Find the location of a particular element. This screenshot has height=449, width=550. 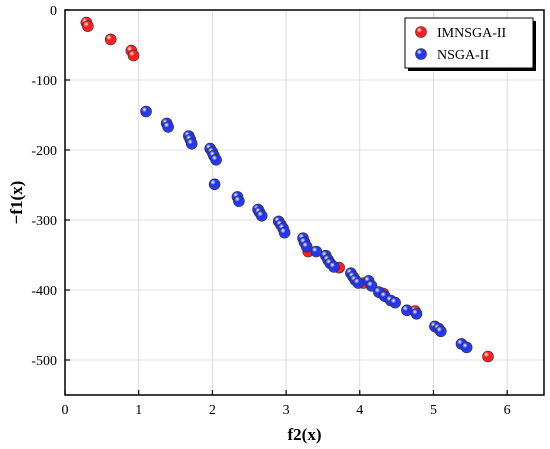

x-tick-label: 1 is located at coordinates (138, 410).